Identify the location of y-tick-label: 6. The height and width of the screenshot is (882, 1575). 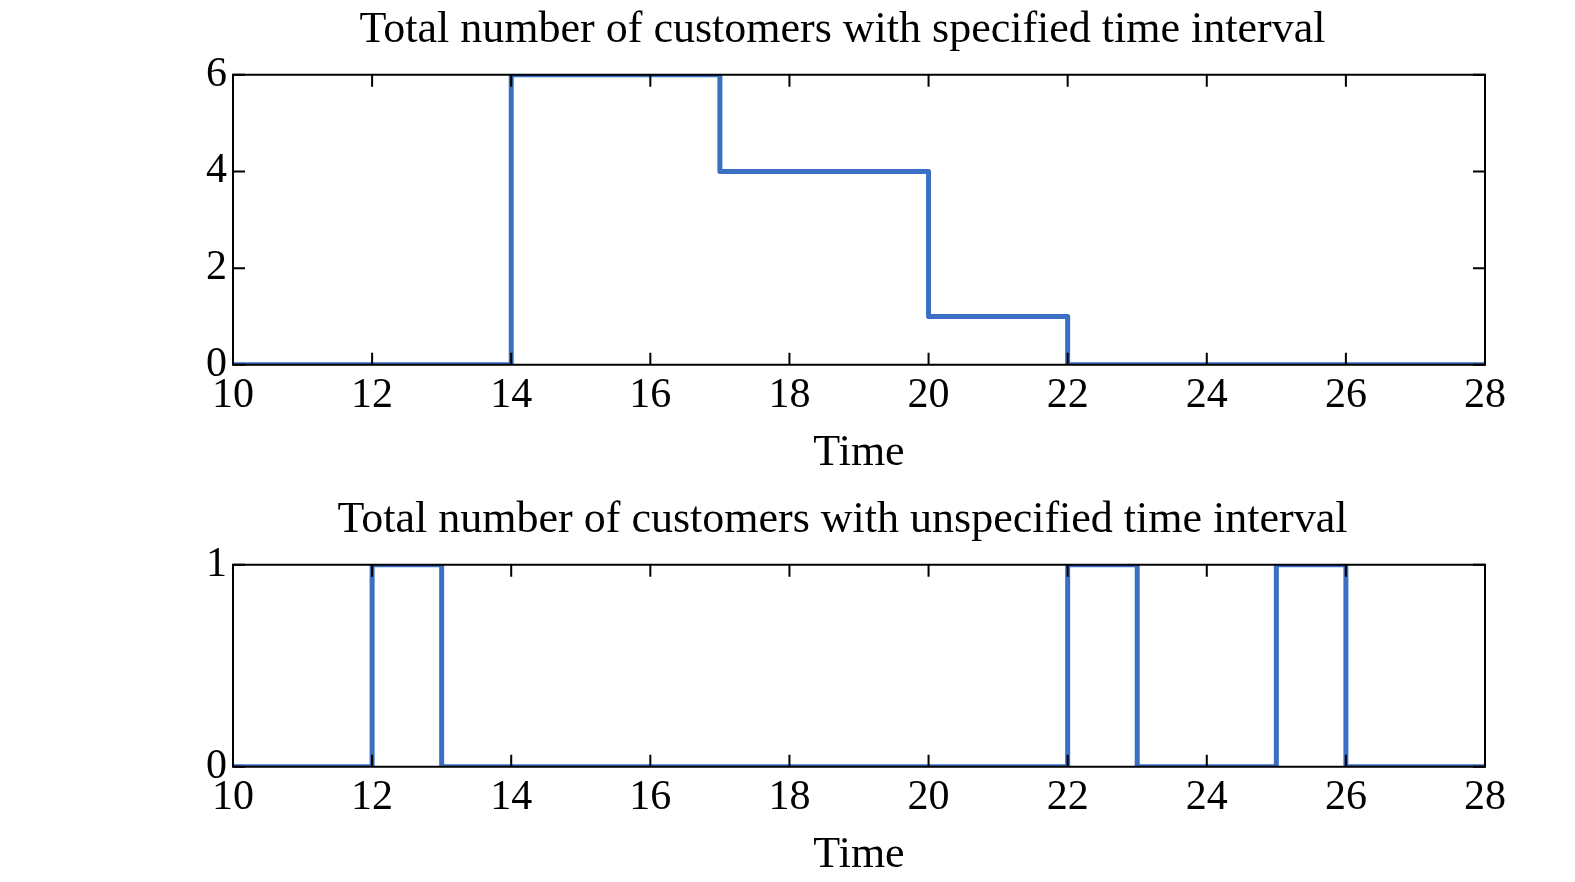
(216, 71).